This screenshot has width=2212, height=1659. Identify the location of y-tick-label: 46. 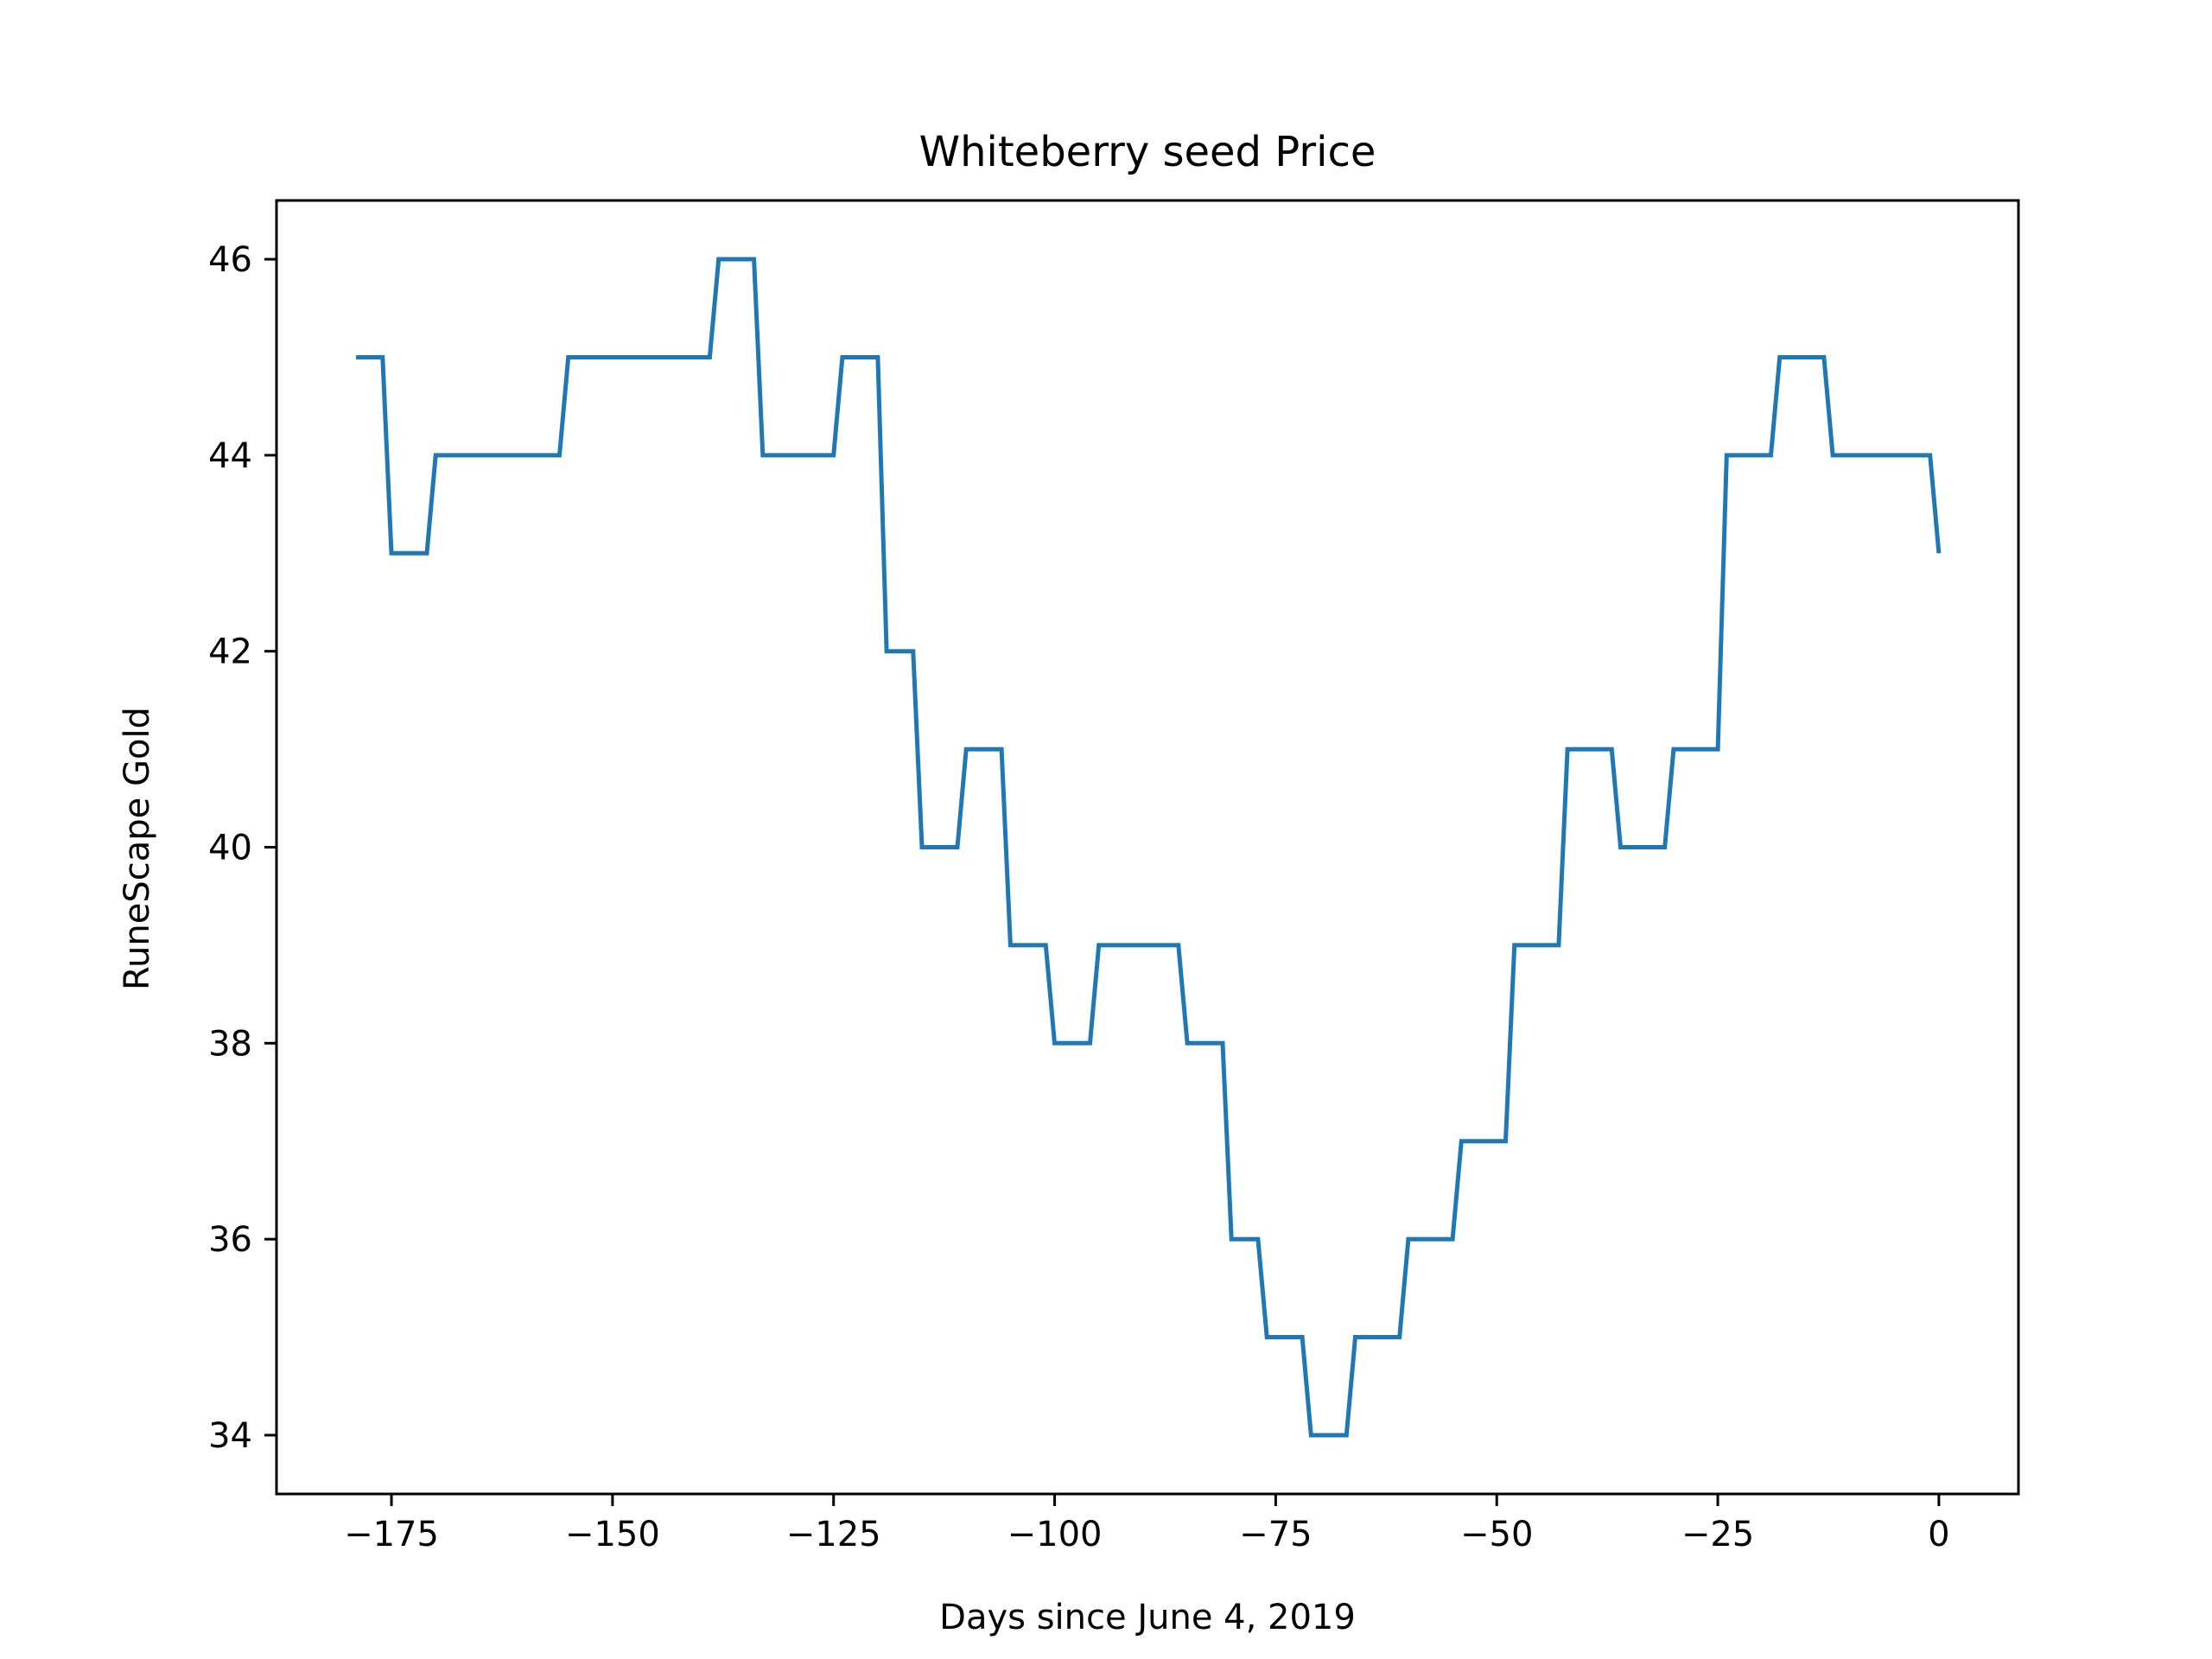
(230, 260).